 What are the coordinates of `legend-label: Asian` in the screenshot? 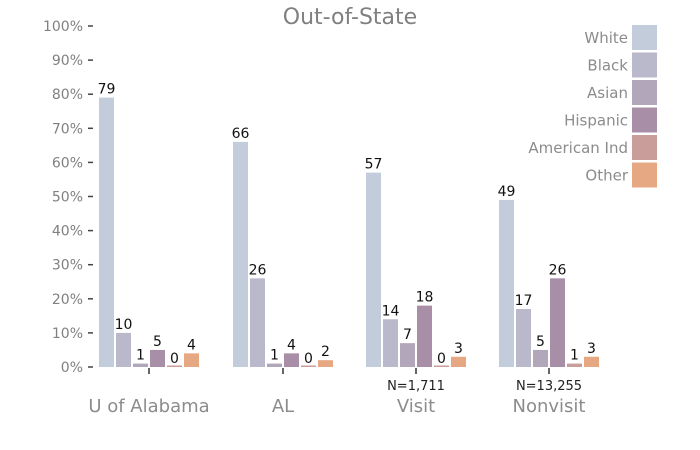 It's located at (607, 93).